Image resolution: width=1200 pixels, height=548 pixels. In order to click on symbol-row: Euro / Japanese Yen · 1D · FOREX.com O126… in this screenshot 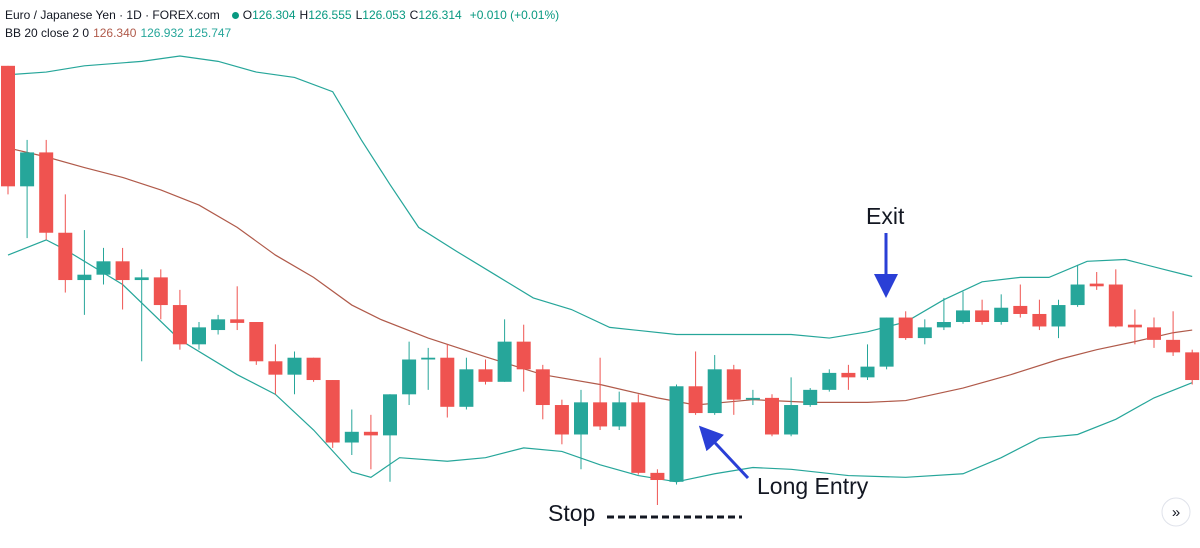, I will do `click(284, 15)`.